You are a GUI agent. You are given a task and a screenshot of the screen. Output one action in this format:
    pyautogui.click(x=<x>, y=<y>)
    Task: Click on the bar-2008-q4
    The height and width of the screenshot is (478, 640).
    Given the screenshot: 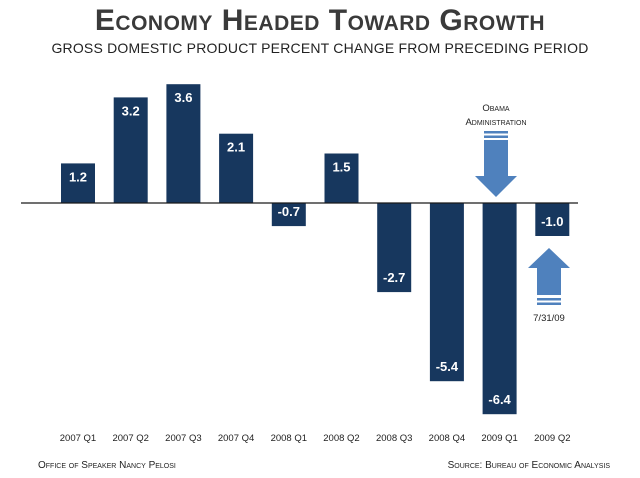 What is the action you would take?
    pyautogui.click(x=446, y=292)
    